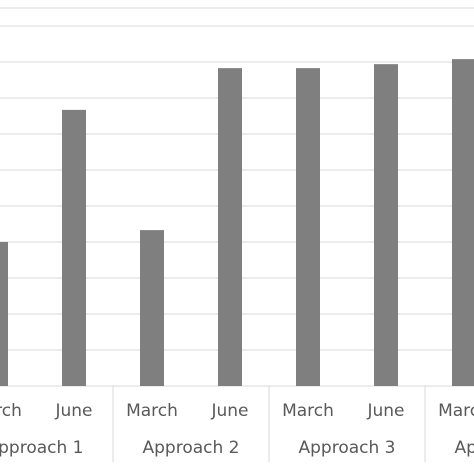 The height and width of the screenshot is (474, 474). I want to click on group-label: Approach 1, so click(42, 448).